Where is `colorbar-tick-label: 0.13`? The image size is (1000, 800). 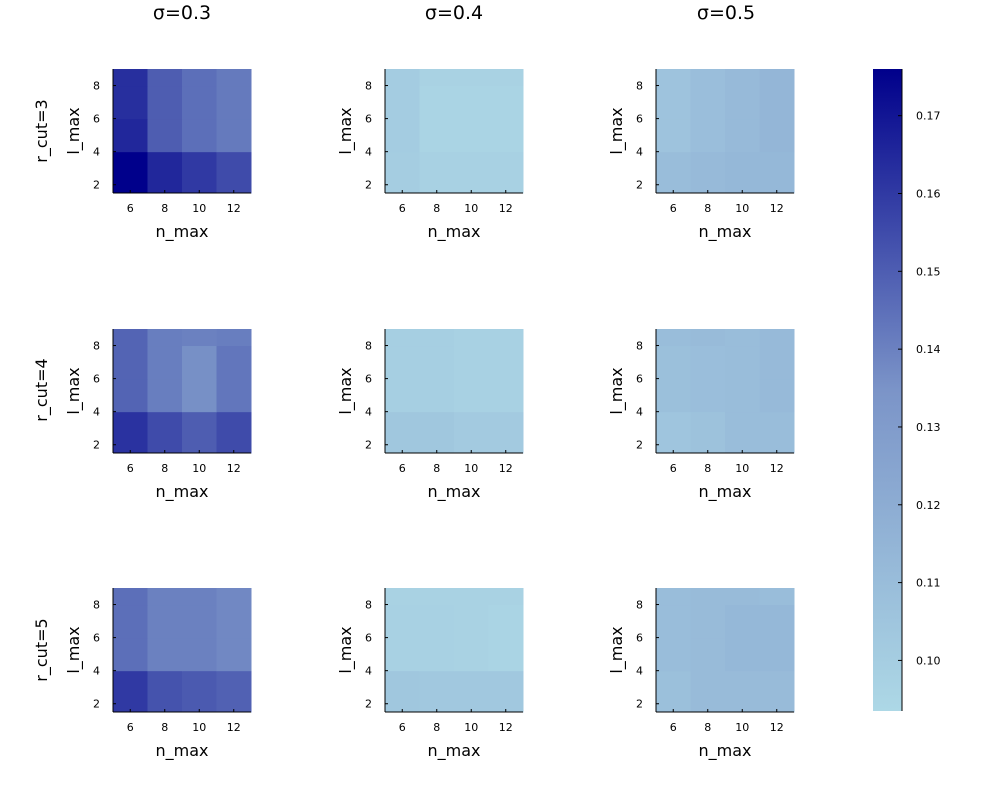 colorbar-tick-label: 0.13 is located at coordinates (928, 427).